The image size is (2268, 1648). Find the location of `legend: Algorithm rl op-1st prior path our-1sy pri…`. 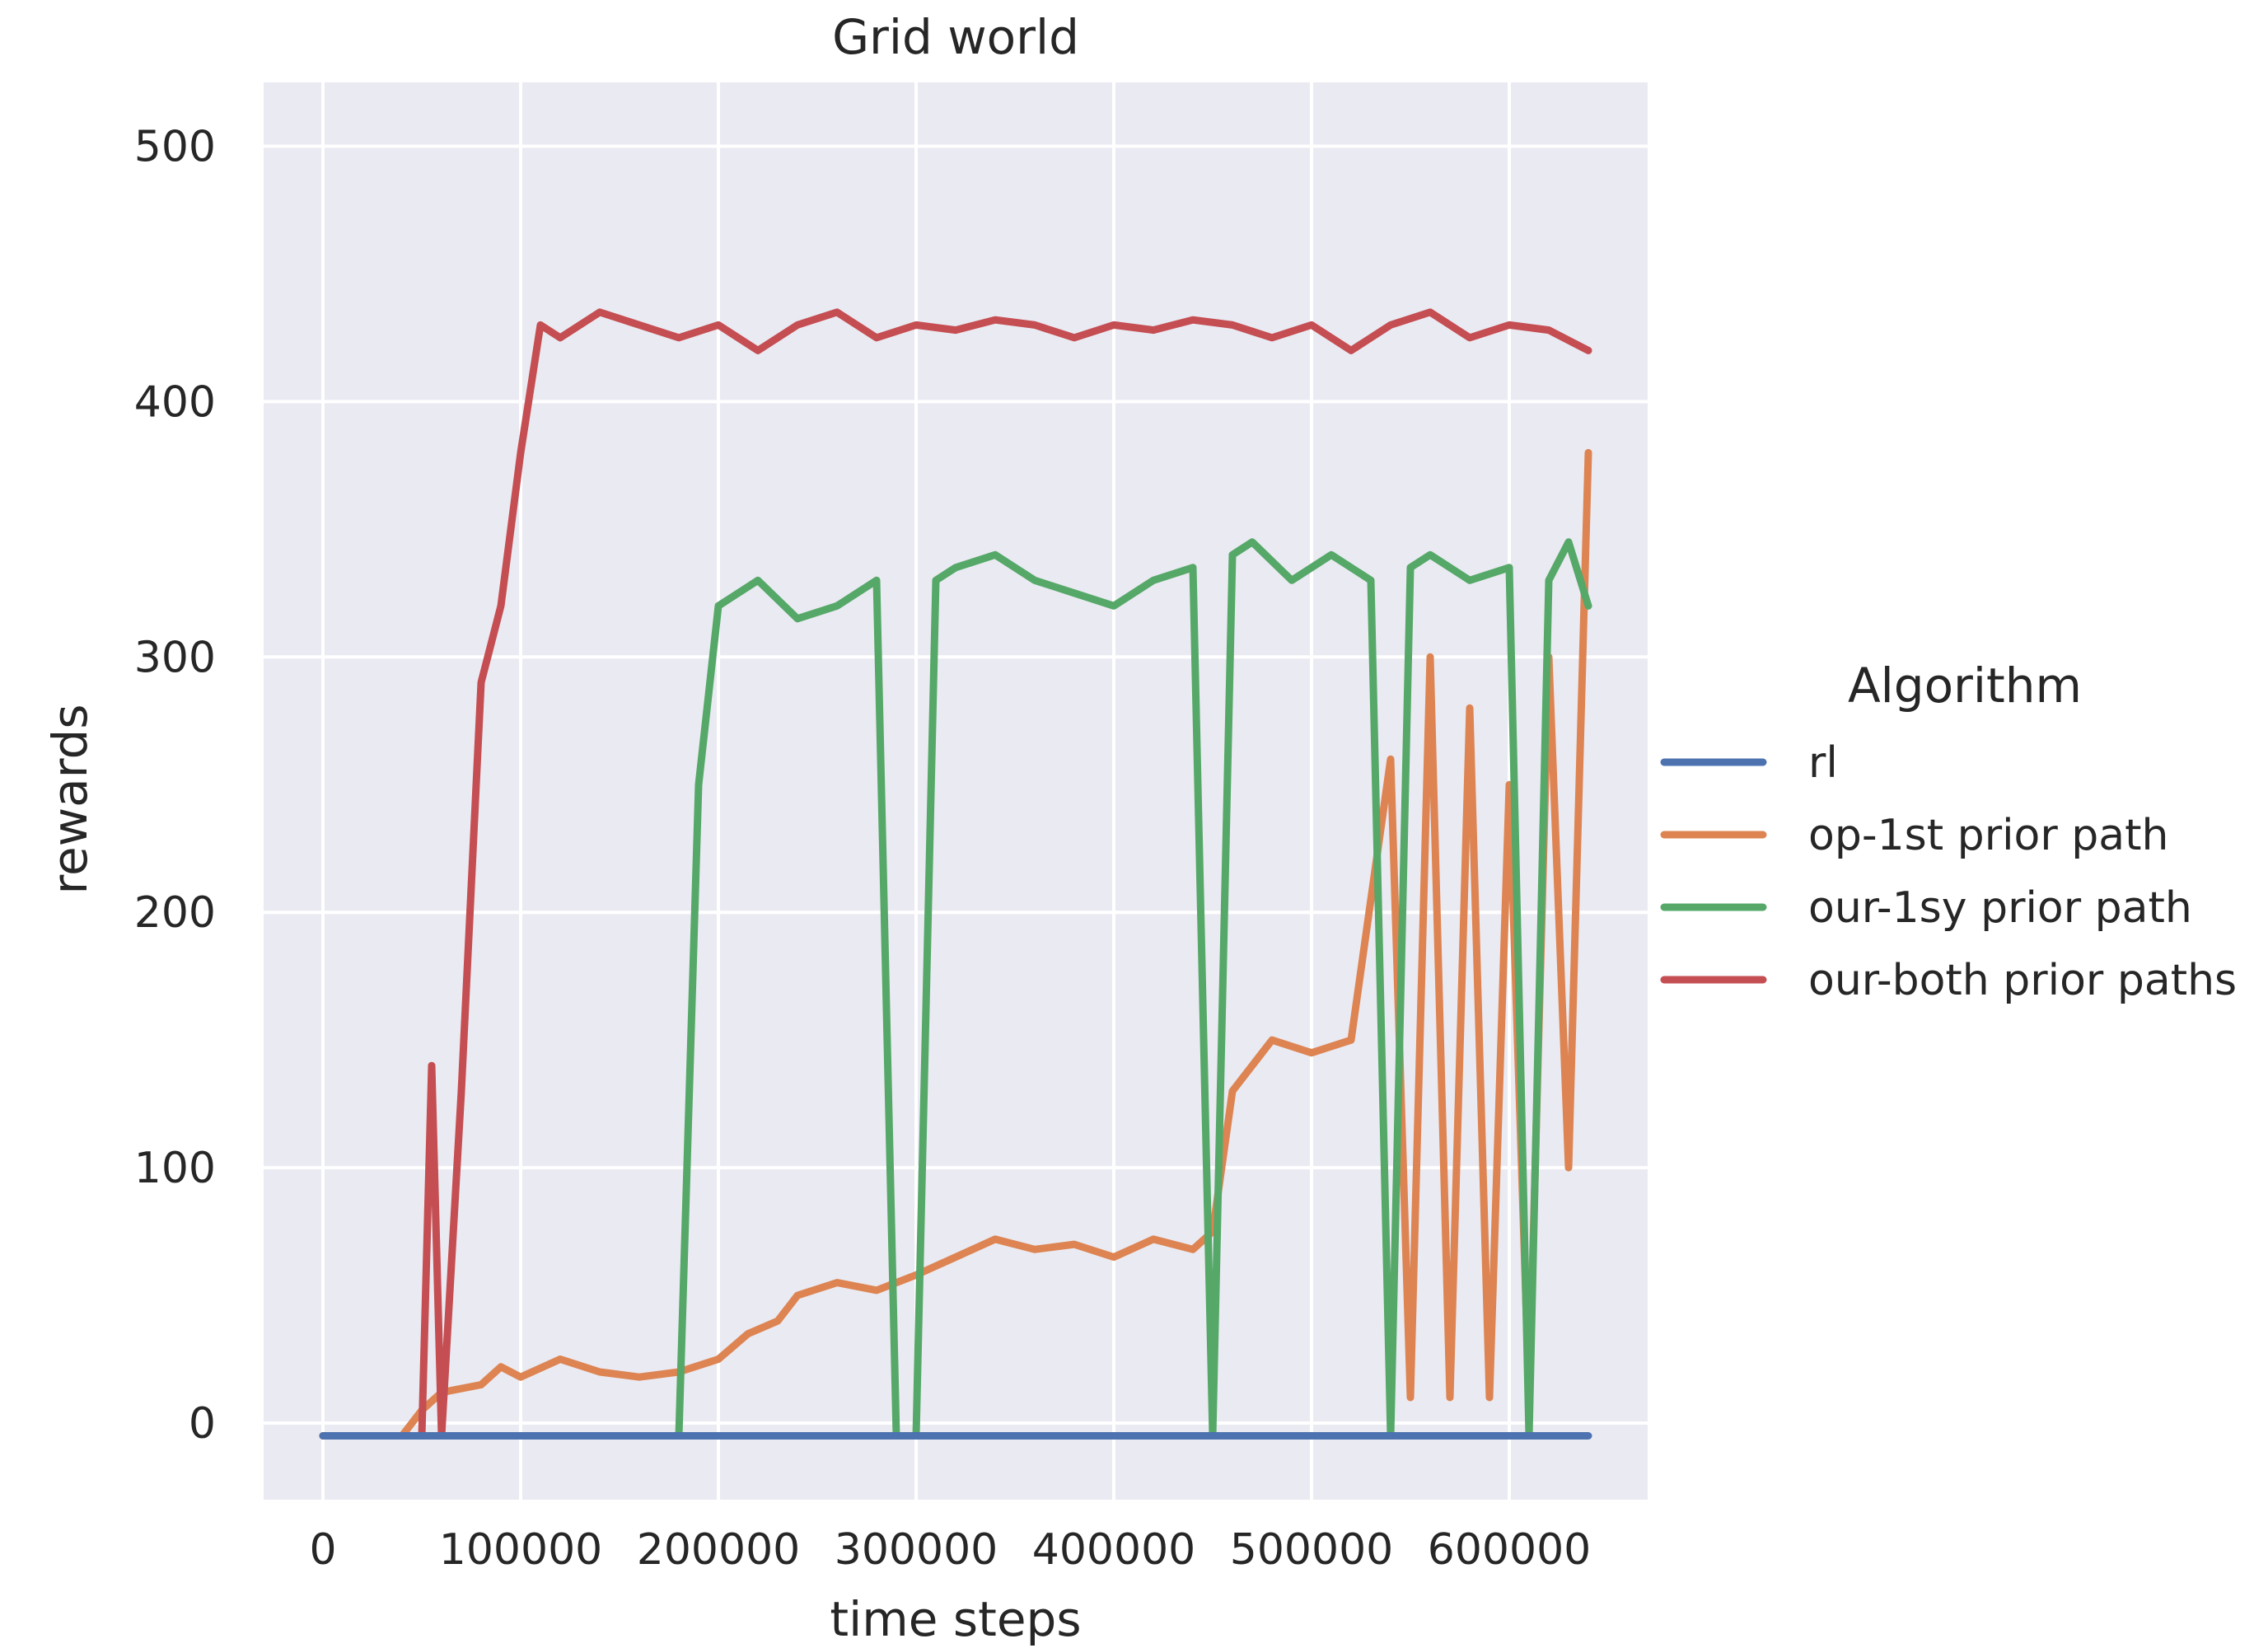

legend: Algorithm rl op-1st prior path our-1sy pri… is located at coordinates (1949, 831).